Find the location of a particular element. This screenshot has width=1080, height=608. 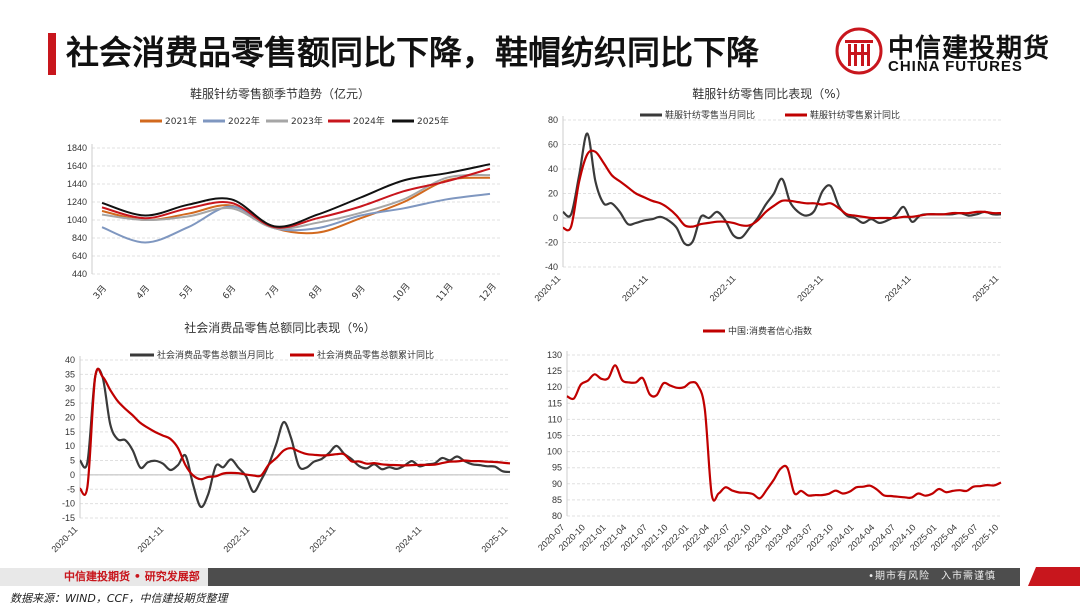

y-tick-label: 1440 is located at coordinates (77, 184).